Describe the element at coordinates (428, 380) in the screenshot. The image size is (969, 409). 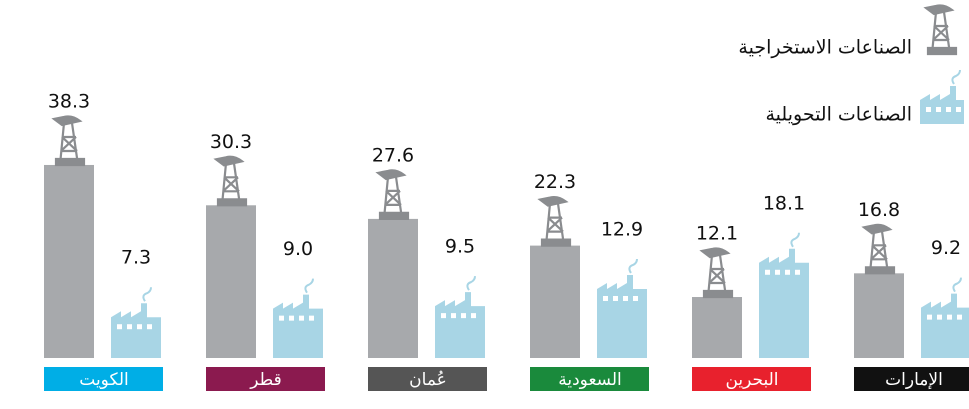
I see `category-label: عُمان` at that location.